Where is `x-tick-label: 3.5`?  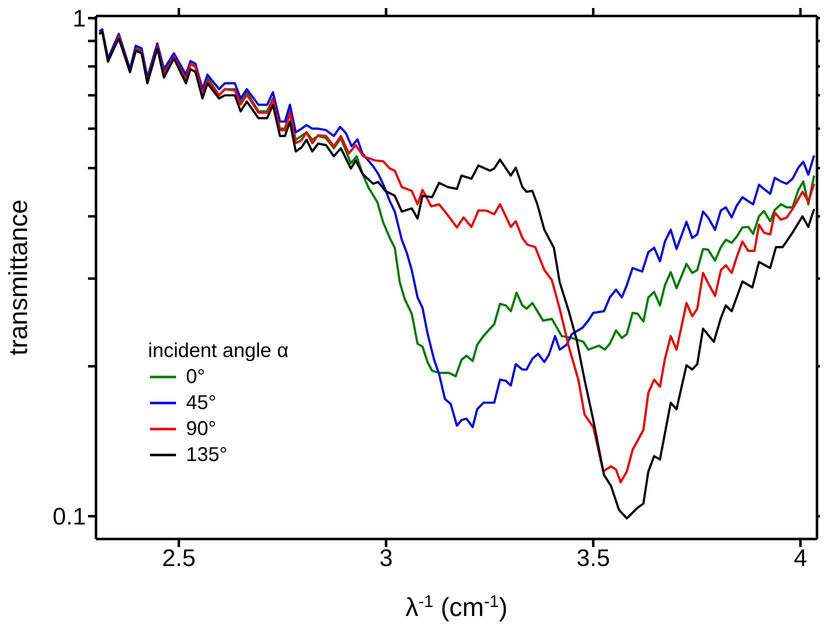
x-tick-label: 3.5 is located at coordinates (593, 558).